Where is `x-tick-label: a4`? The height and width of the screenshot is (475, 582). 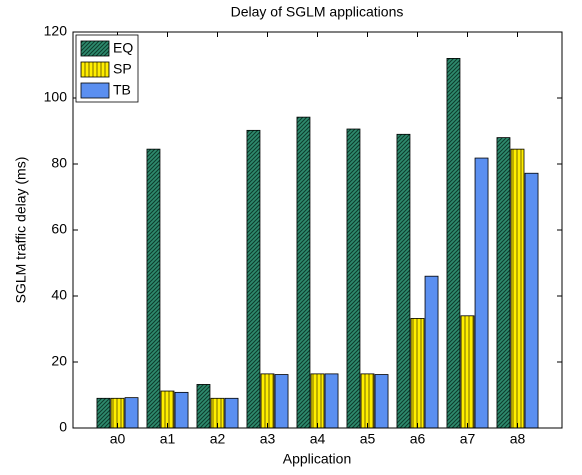 x-tick-label: a4 is located at coordinates (318, 439).